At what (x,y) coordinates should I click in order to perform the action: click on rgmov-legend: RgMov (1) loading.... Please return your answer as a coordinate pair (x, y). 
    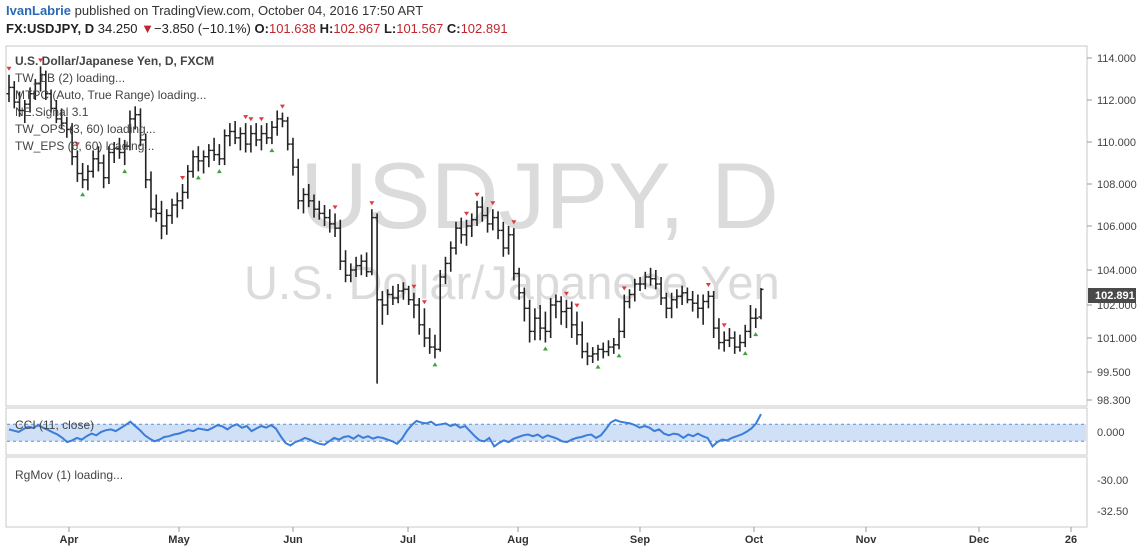
    Looking at the image, I should click on (69, 475).